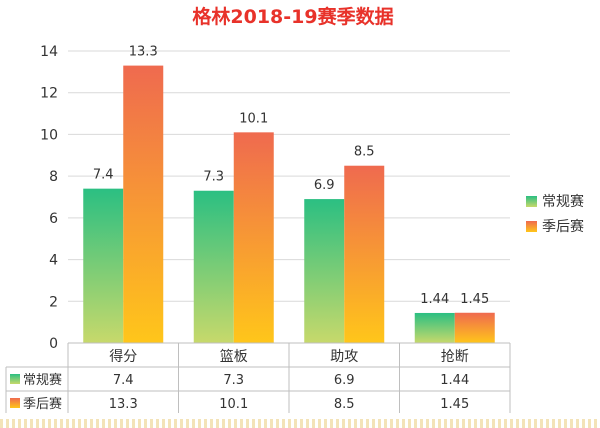 This screenshot has height=428, width=600. What do you see at coordinates (53, 261) in the screenshot?
I see `y-tick-label: 4` at bounding box center [53, 261].